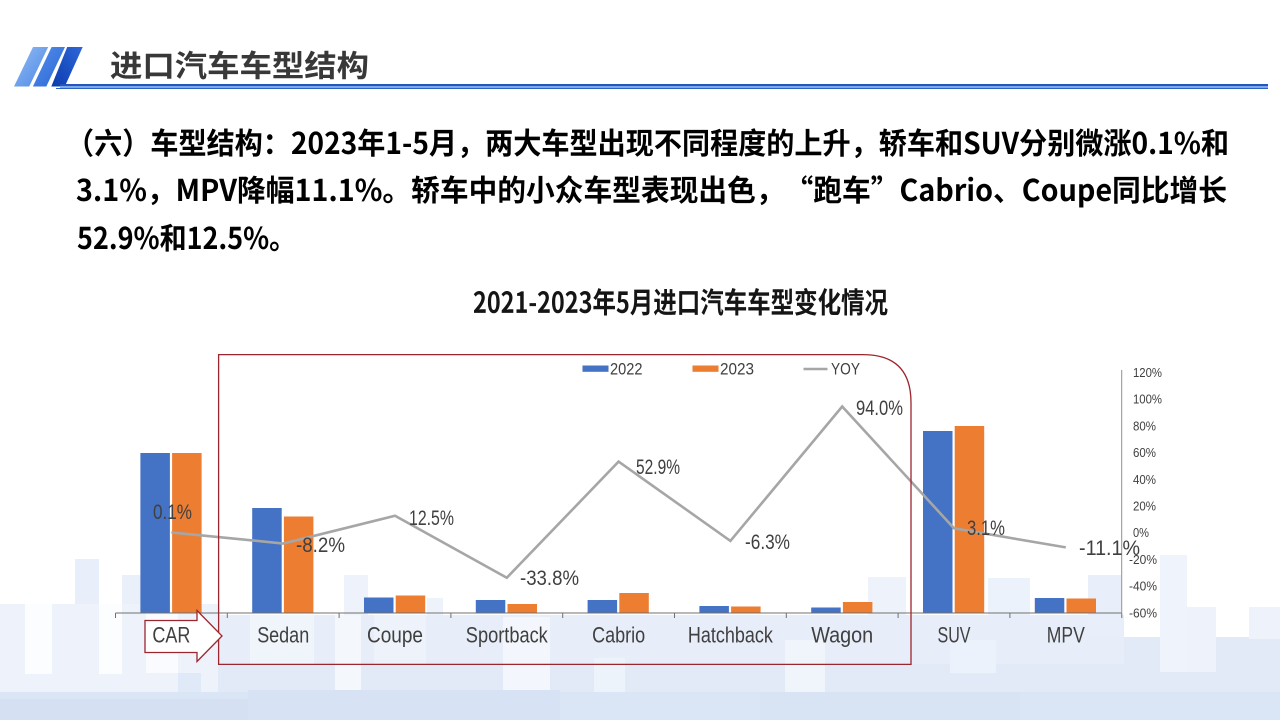 This screenshot has width=1280, height=720. I want to click on svg-text: Sportback, so click(507, 635).